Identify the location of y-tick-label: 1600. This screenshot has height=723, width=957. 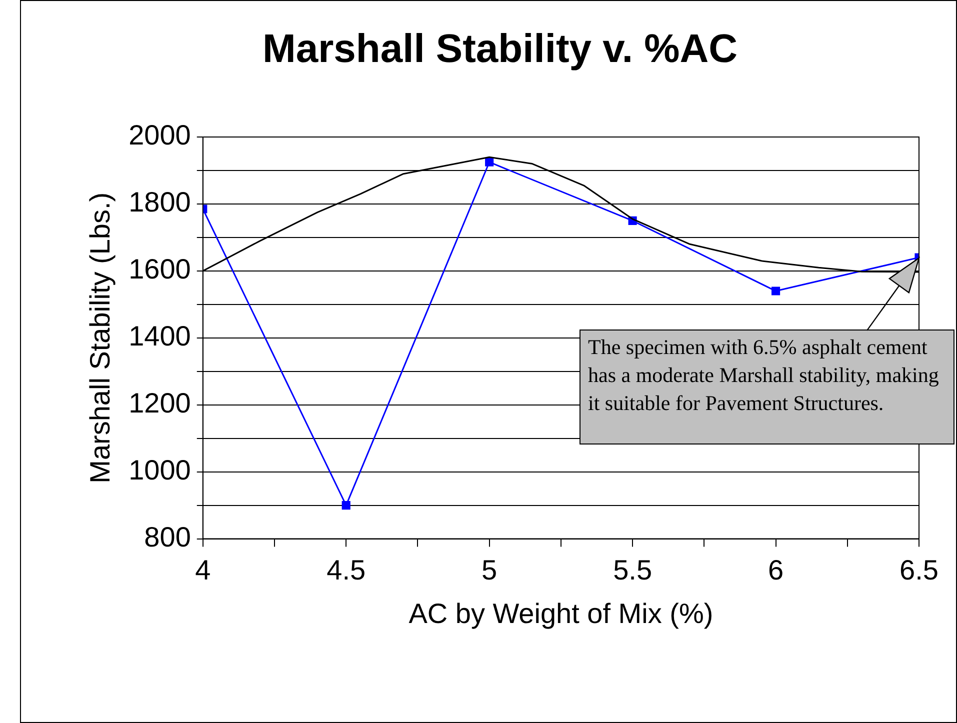
(159, 269).